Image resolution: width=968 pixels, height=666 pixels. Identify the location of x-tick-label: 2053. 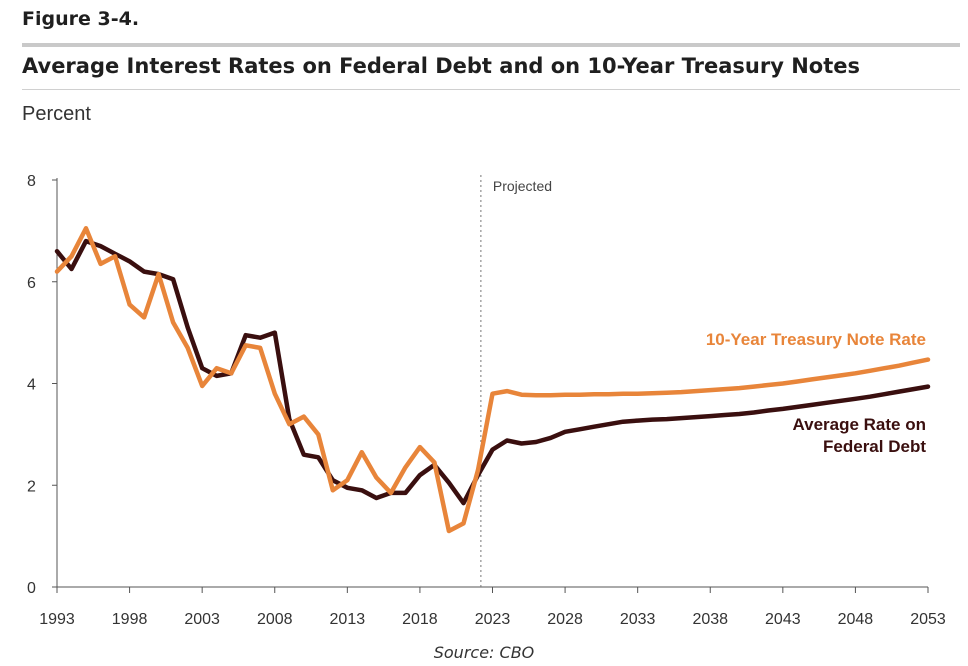
(928, 619).